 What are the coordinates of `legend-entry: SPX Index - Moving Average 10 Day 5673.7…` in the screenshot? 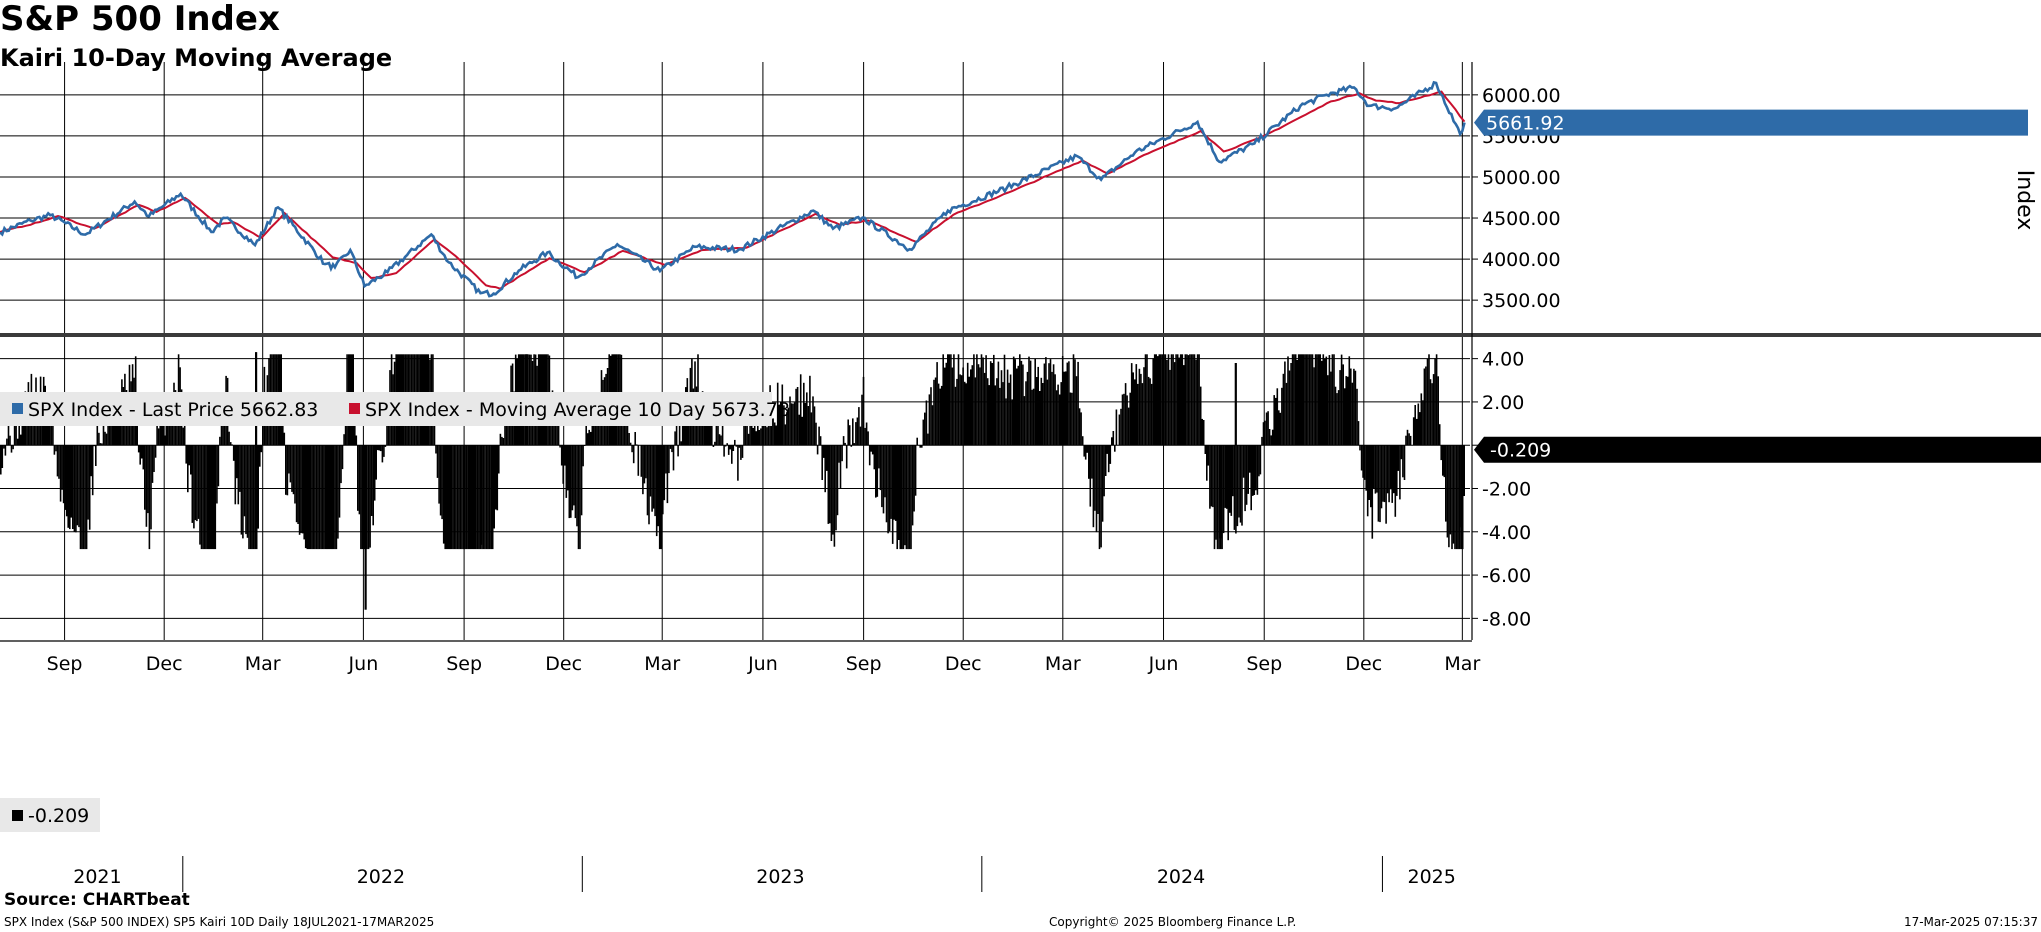 It's located at (577, 410).